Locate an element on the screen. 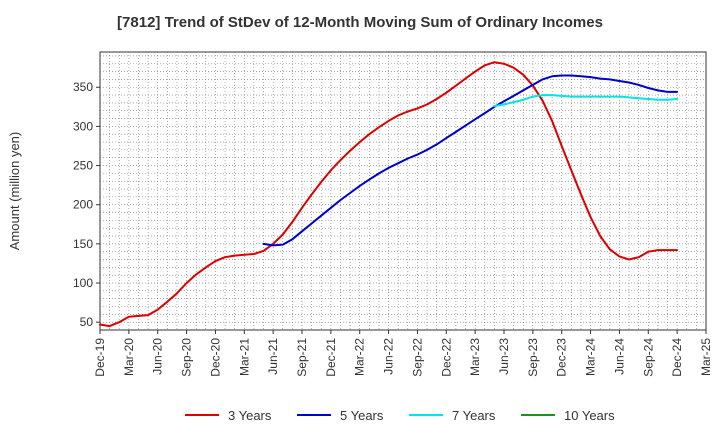 Image resolution: width=720 pixels, height=440 pixels. x-tick-label: Mar-22 is located at coordinates (360, 357).